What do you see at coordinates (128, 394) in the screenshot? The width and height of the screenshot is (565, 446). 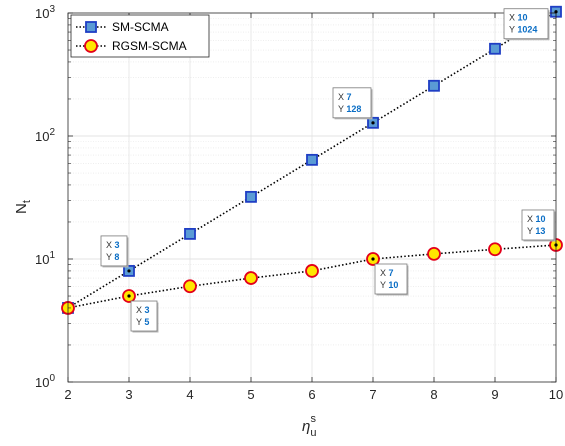 I see `x-tick-label: 3` at bounding box center [128, 394].